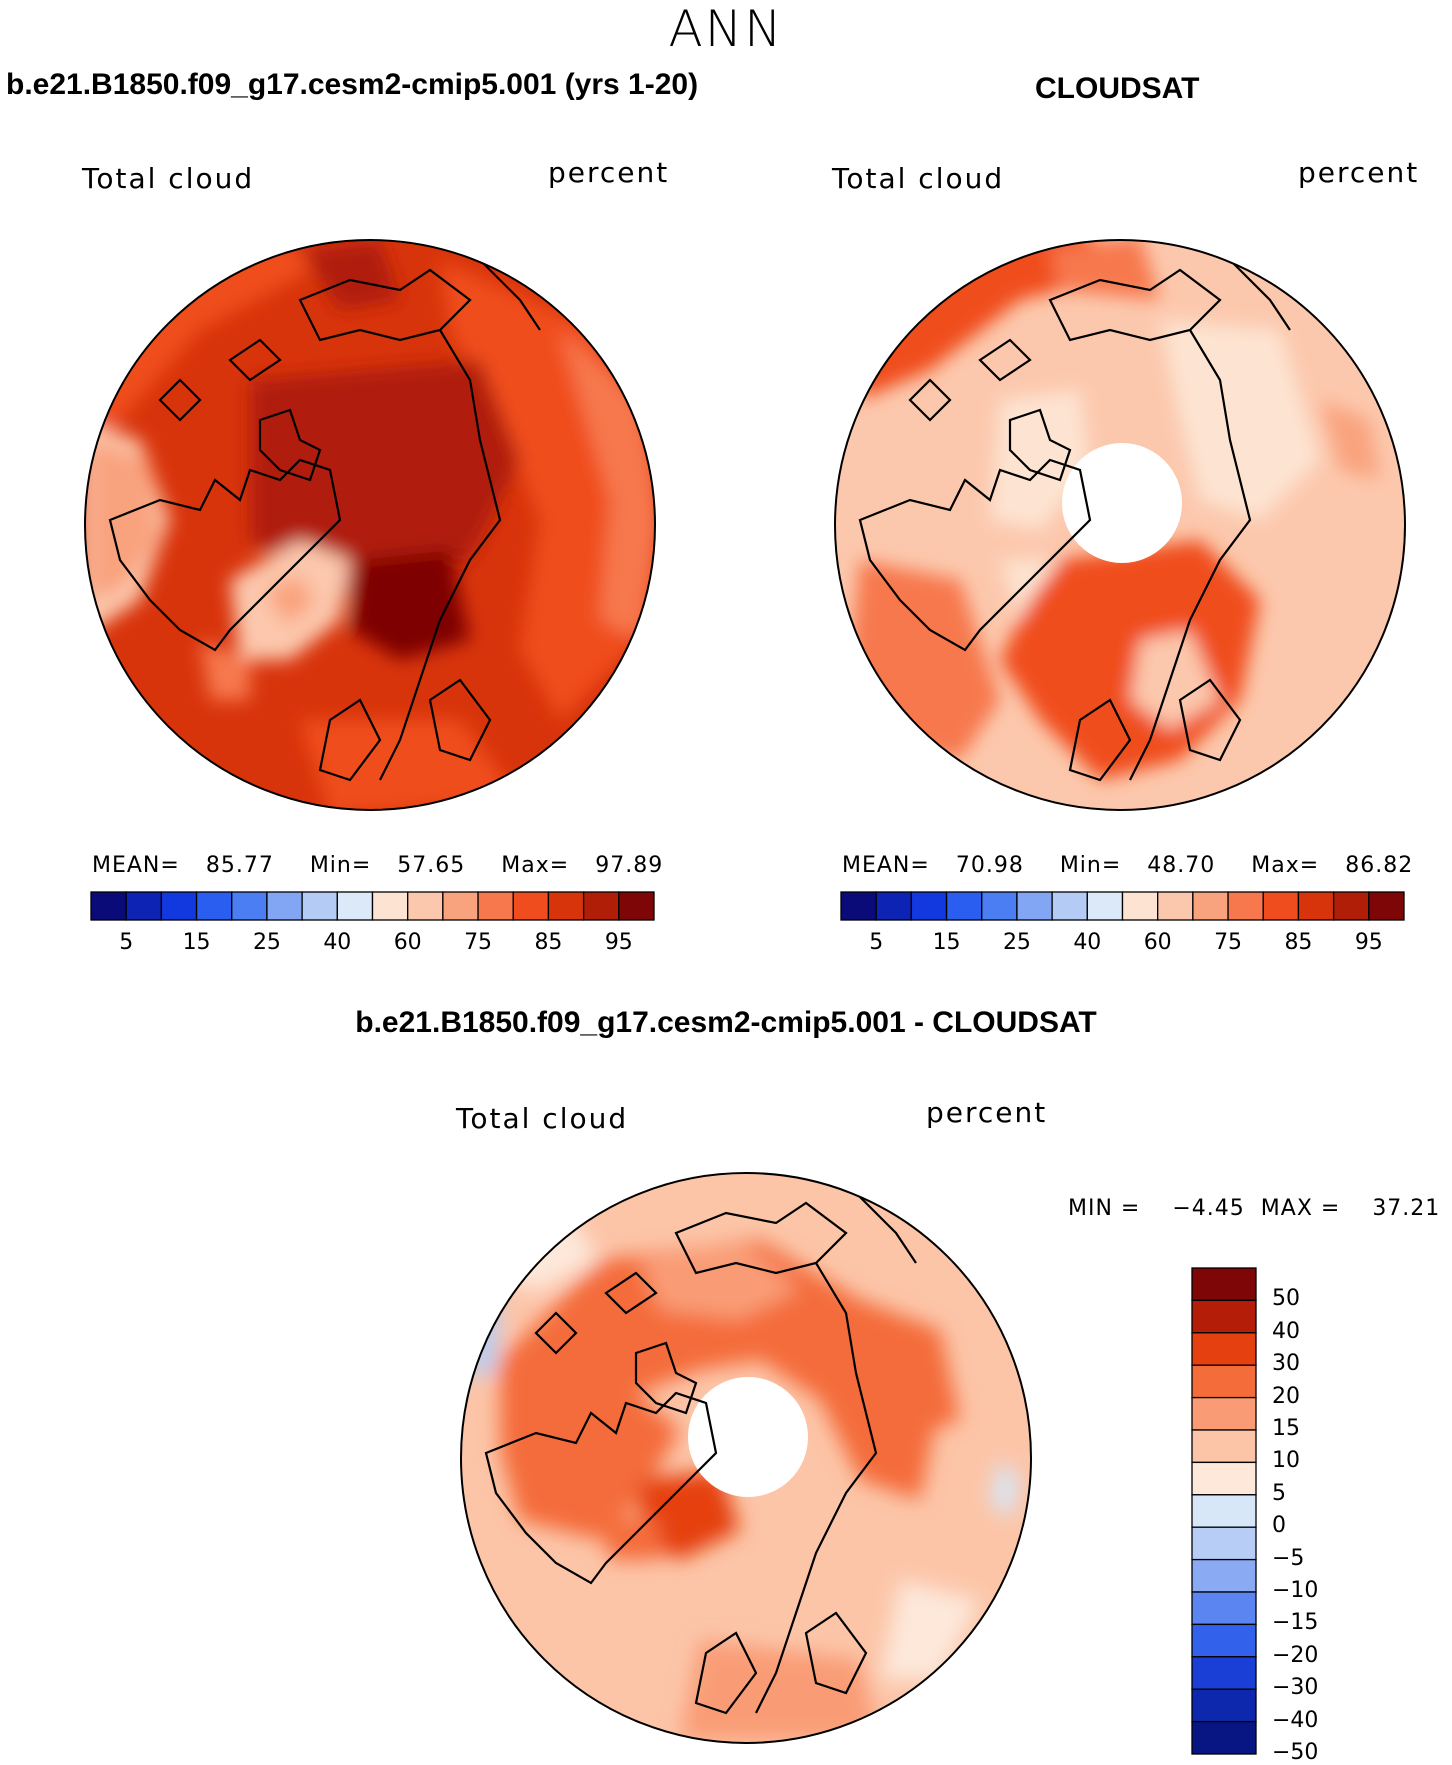 This screenshot has height=1765, width=1452. Describe the element at coordinates (987, 1112) in the screenshot. I see `diff-units-label: percent` at that location.